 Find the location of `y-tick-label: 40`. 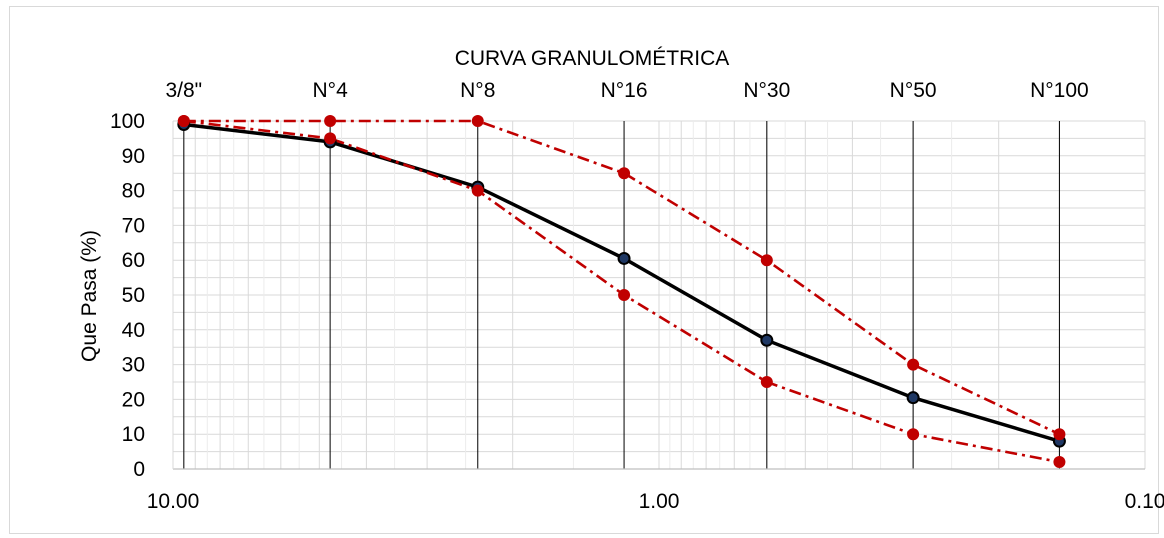

y-tick-label: 40 is located at coordinates (133, 330).